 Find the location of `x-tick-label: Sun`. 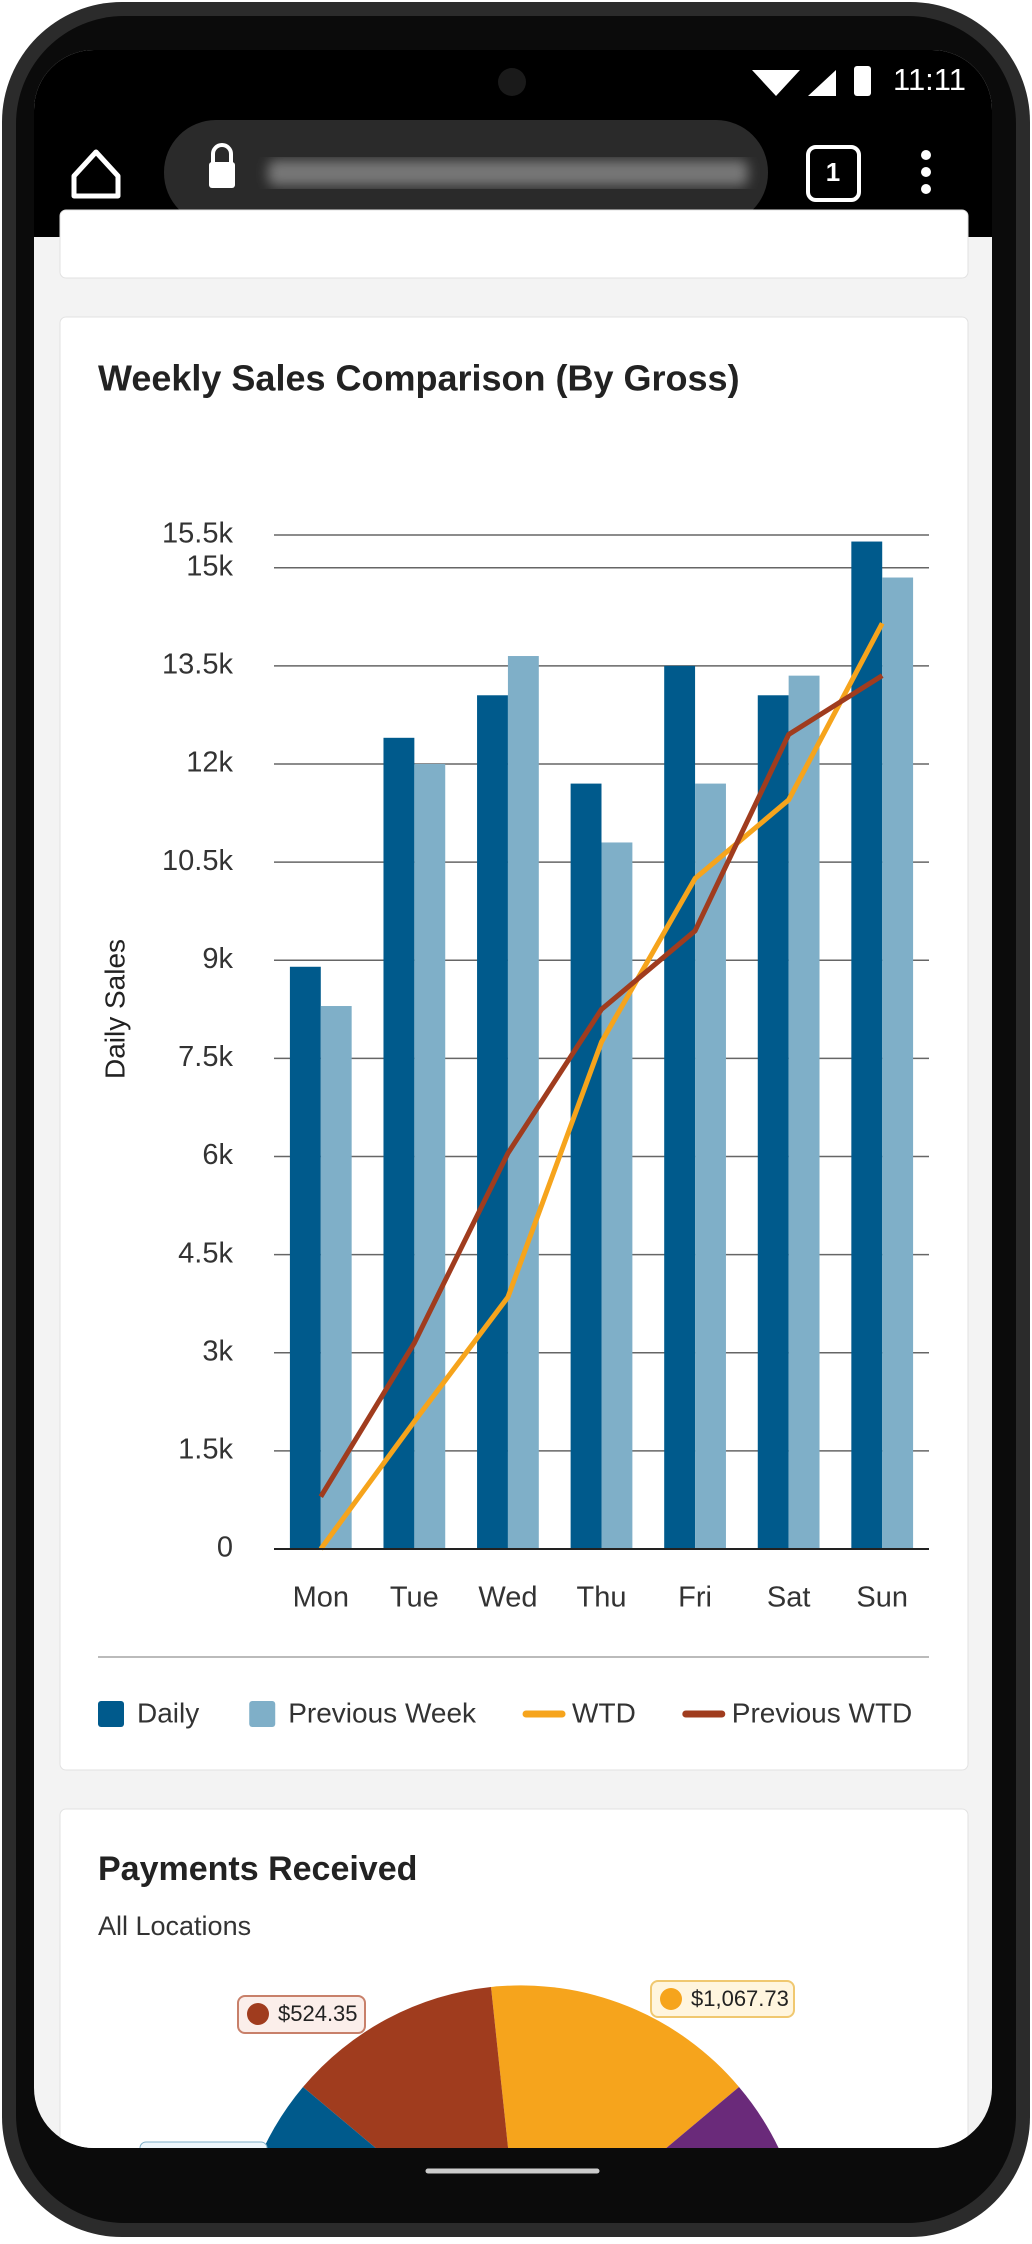

x-tick-label: Sun is located at coordinates (882, 1598).